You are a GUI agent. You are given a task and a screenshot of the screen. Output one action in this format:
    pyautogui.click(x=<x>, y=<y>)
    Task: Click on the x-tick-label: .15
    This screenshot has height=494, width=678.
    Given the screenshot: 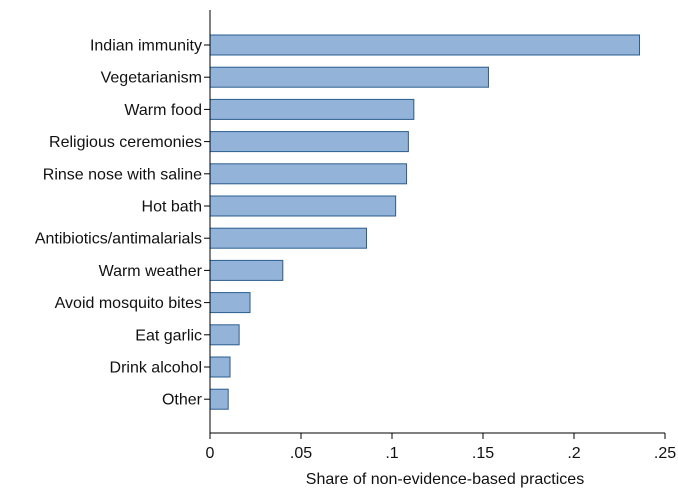 What is the action you would take?
    pyautogui.click(x=483, y=453)
    